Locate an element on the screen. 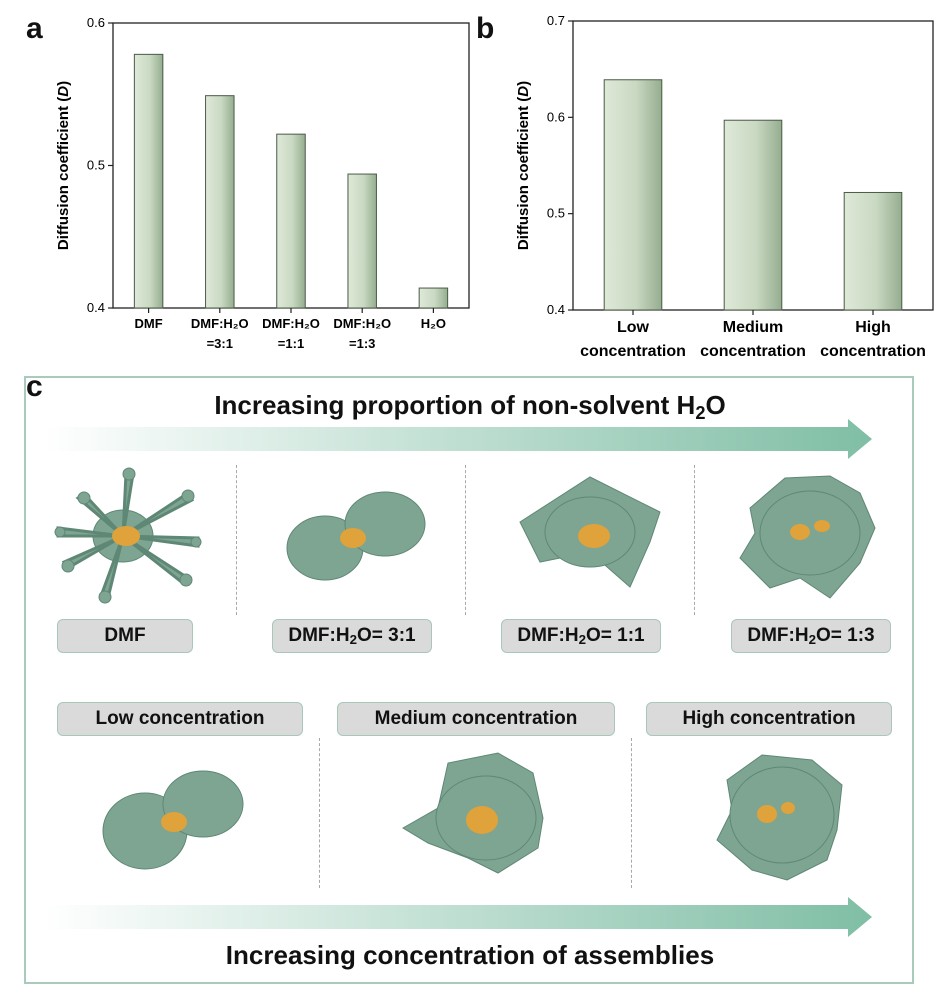 The image size is (940, 995). top-arrow-title: Increasing proportion of non-solvent H2O is located at coordinates (470, 406).